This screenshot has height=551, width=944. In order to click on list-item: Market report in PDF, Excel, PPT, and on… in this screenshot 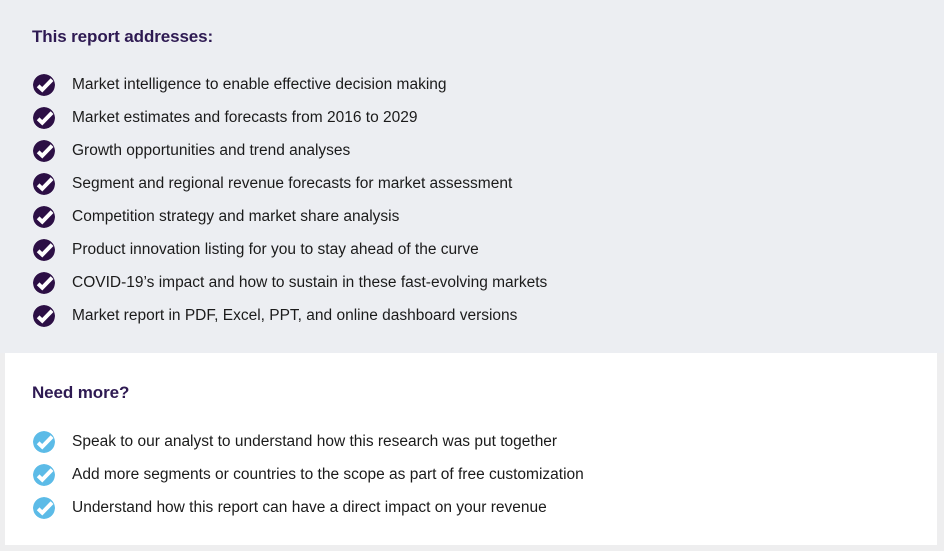, I will do `click(290, 316)`.